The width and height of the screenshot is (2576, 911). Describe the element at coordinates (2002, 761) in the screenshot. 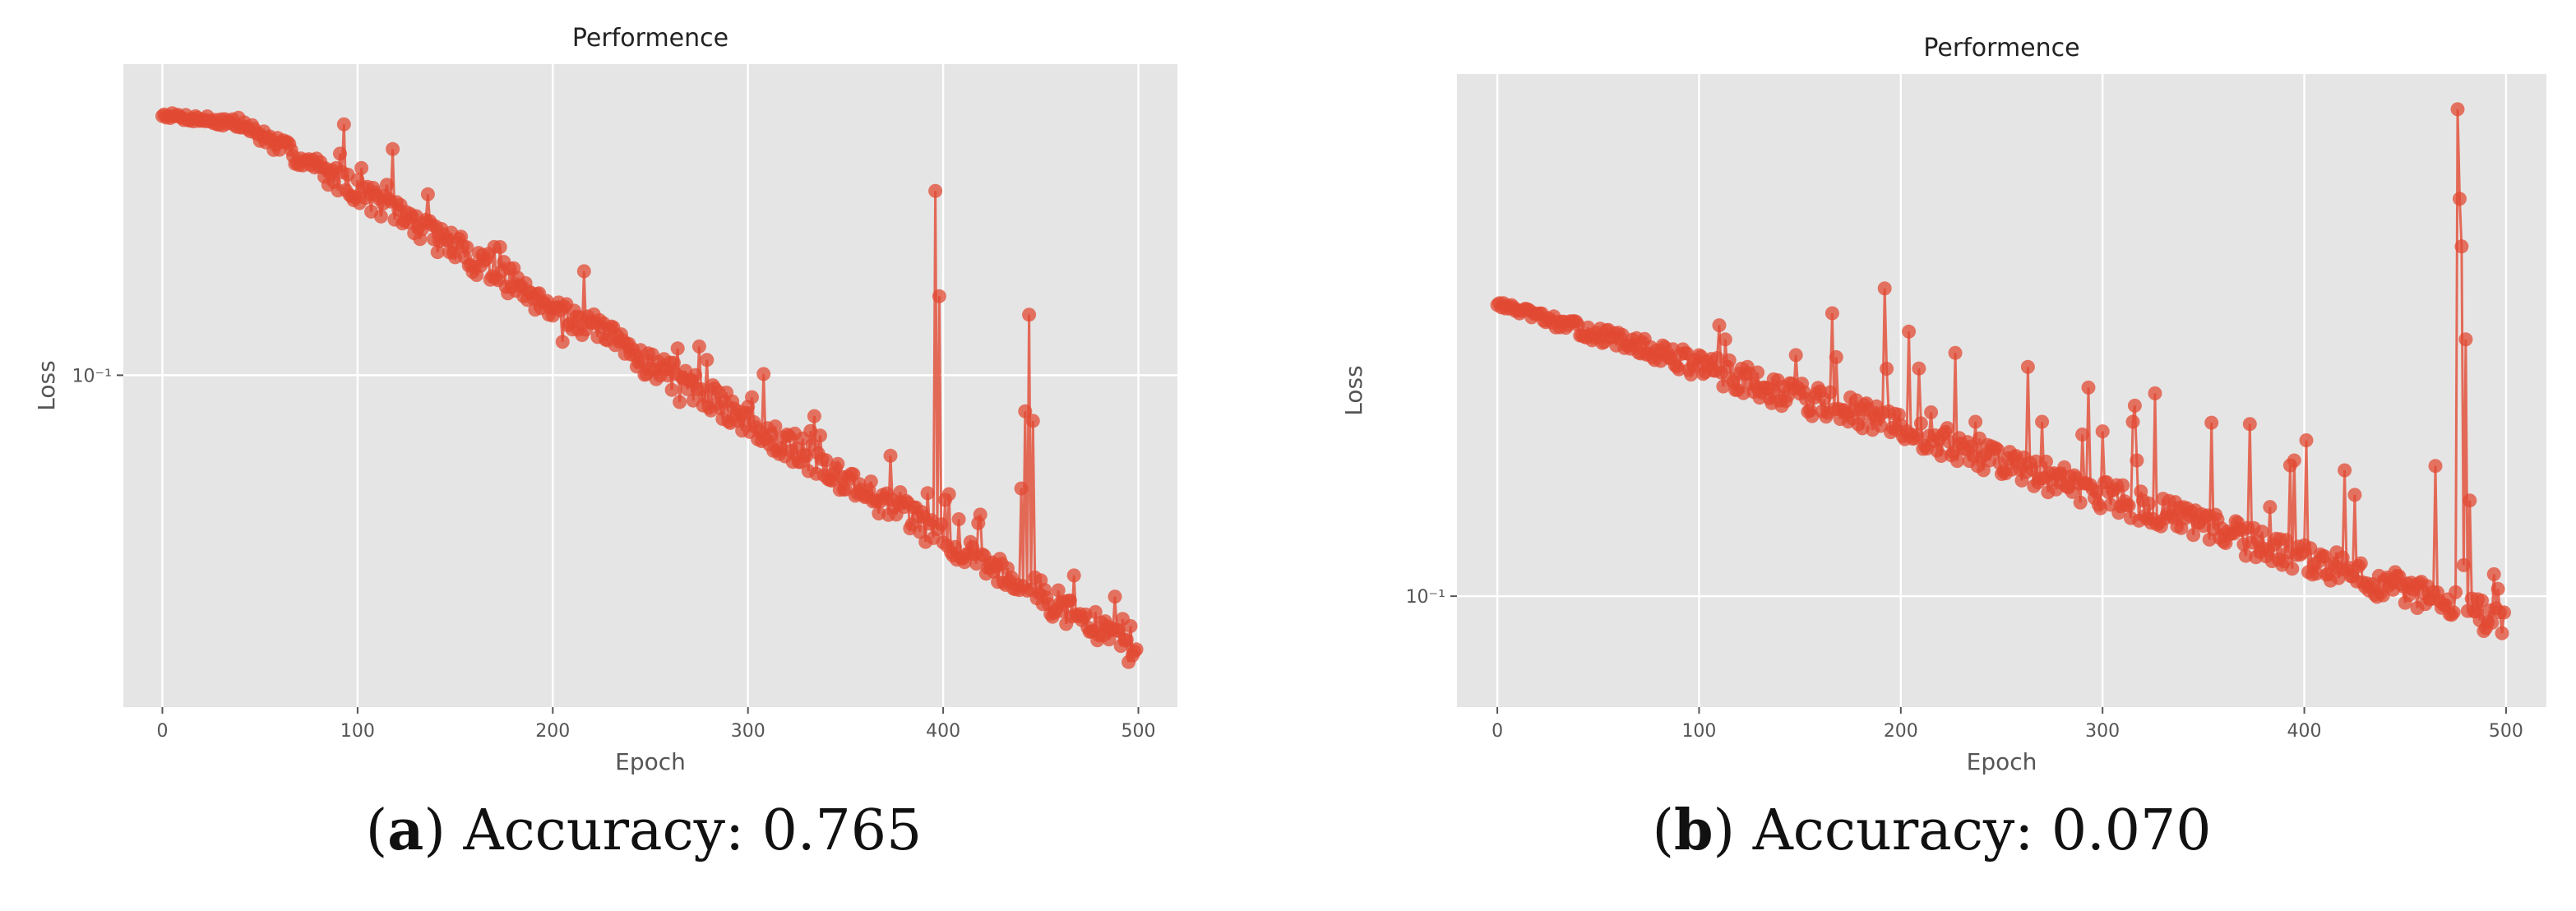

I see `x-axis-label: Epoch` at that location.